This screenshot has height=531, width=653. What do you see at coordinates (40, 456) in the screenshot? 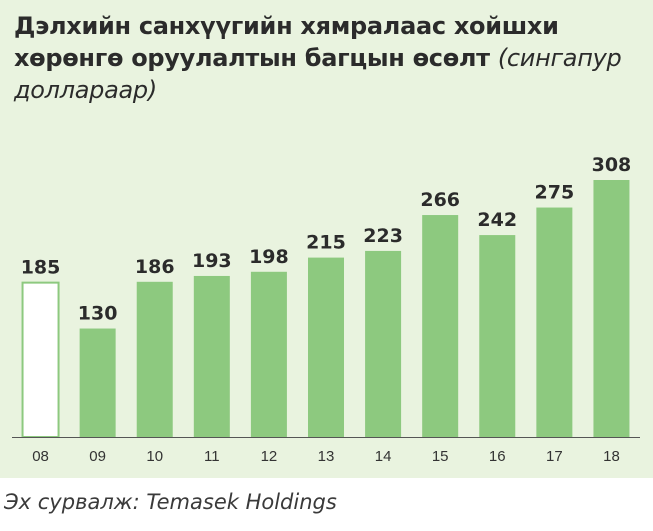
I see `x-tick-label-08: 08` at bounding box center [40, 456].